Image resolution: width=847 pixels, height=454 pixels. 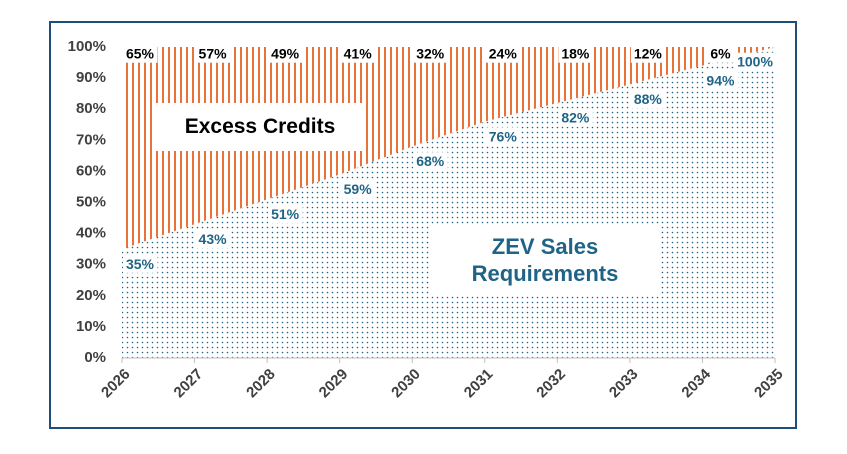 I want to click on value-label-group: 65%, so click(x=140, y=53).